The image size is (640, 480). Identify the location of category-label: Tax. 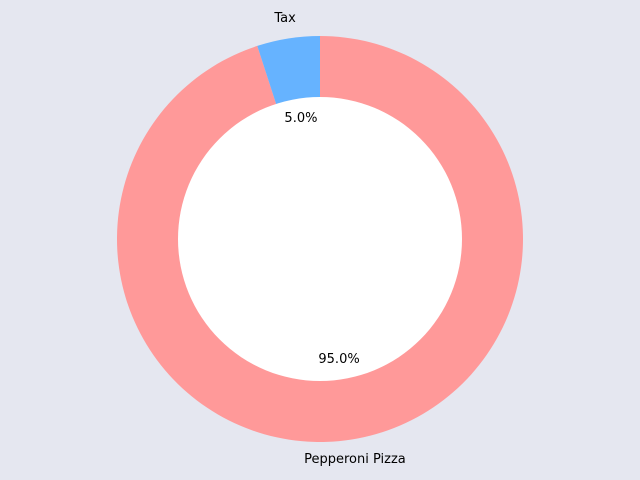
(284, 18).